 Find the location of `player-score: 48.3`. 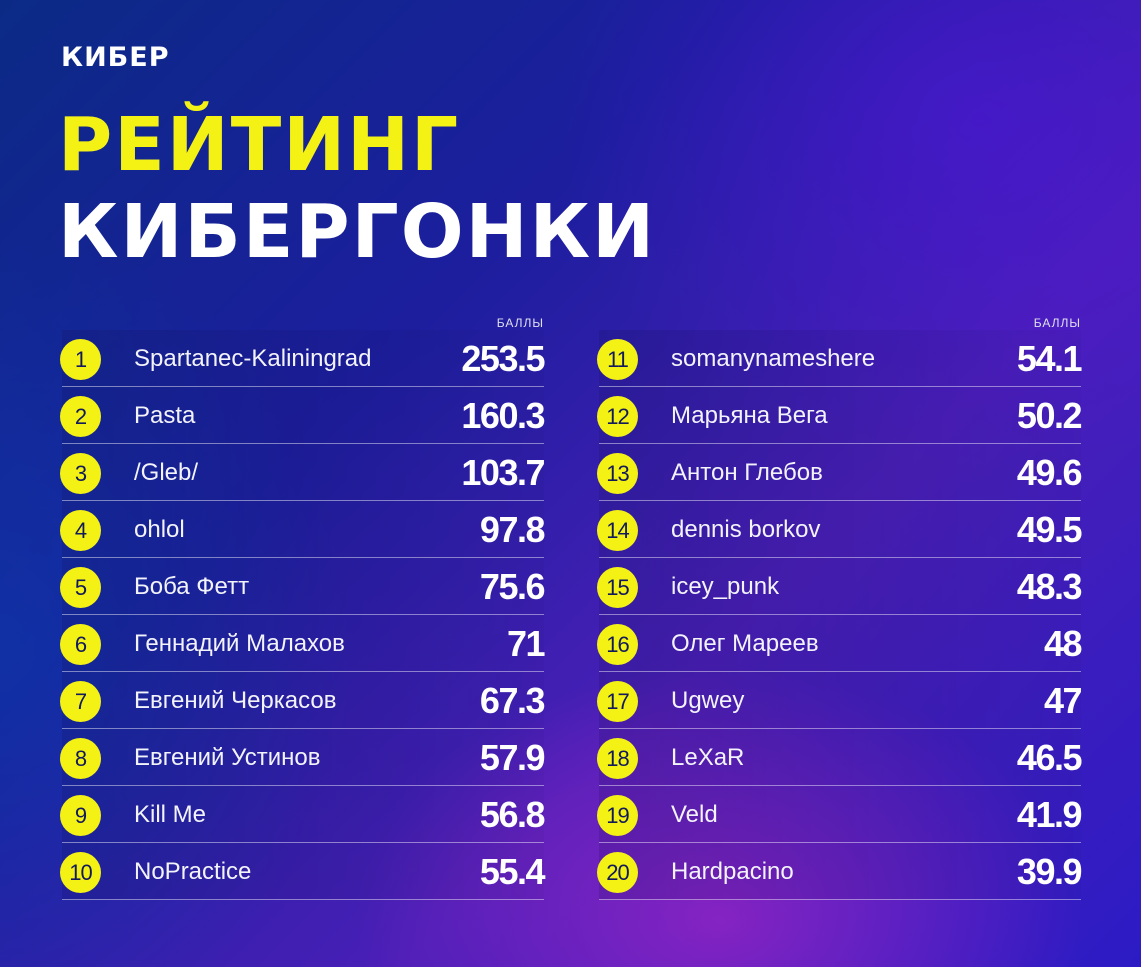

player-score: 48.3 is located at coordinates (1049, 586).